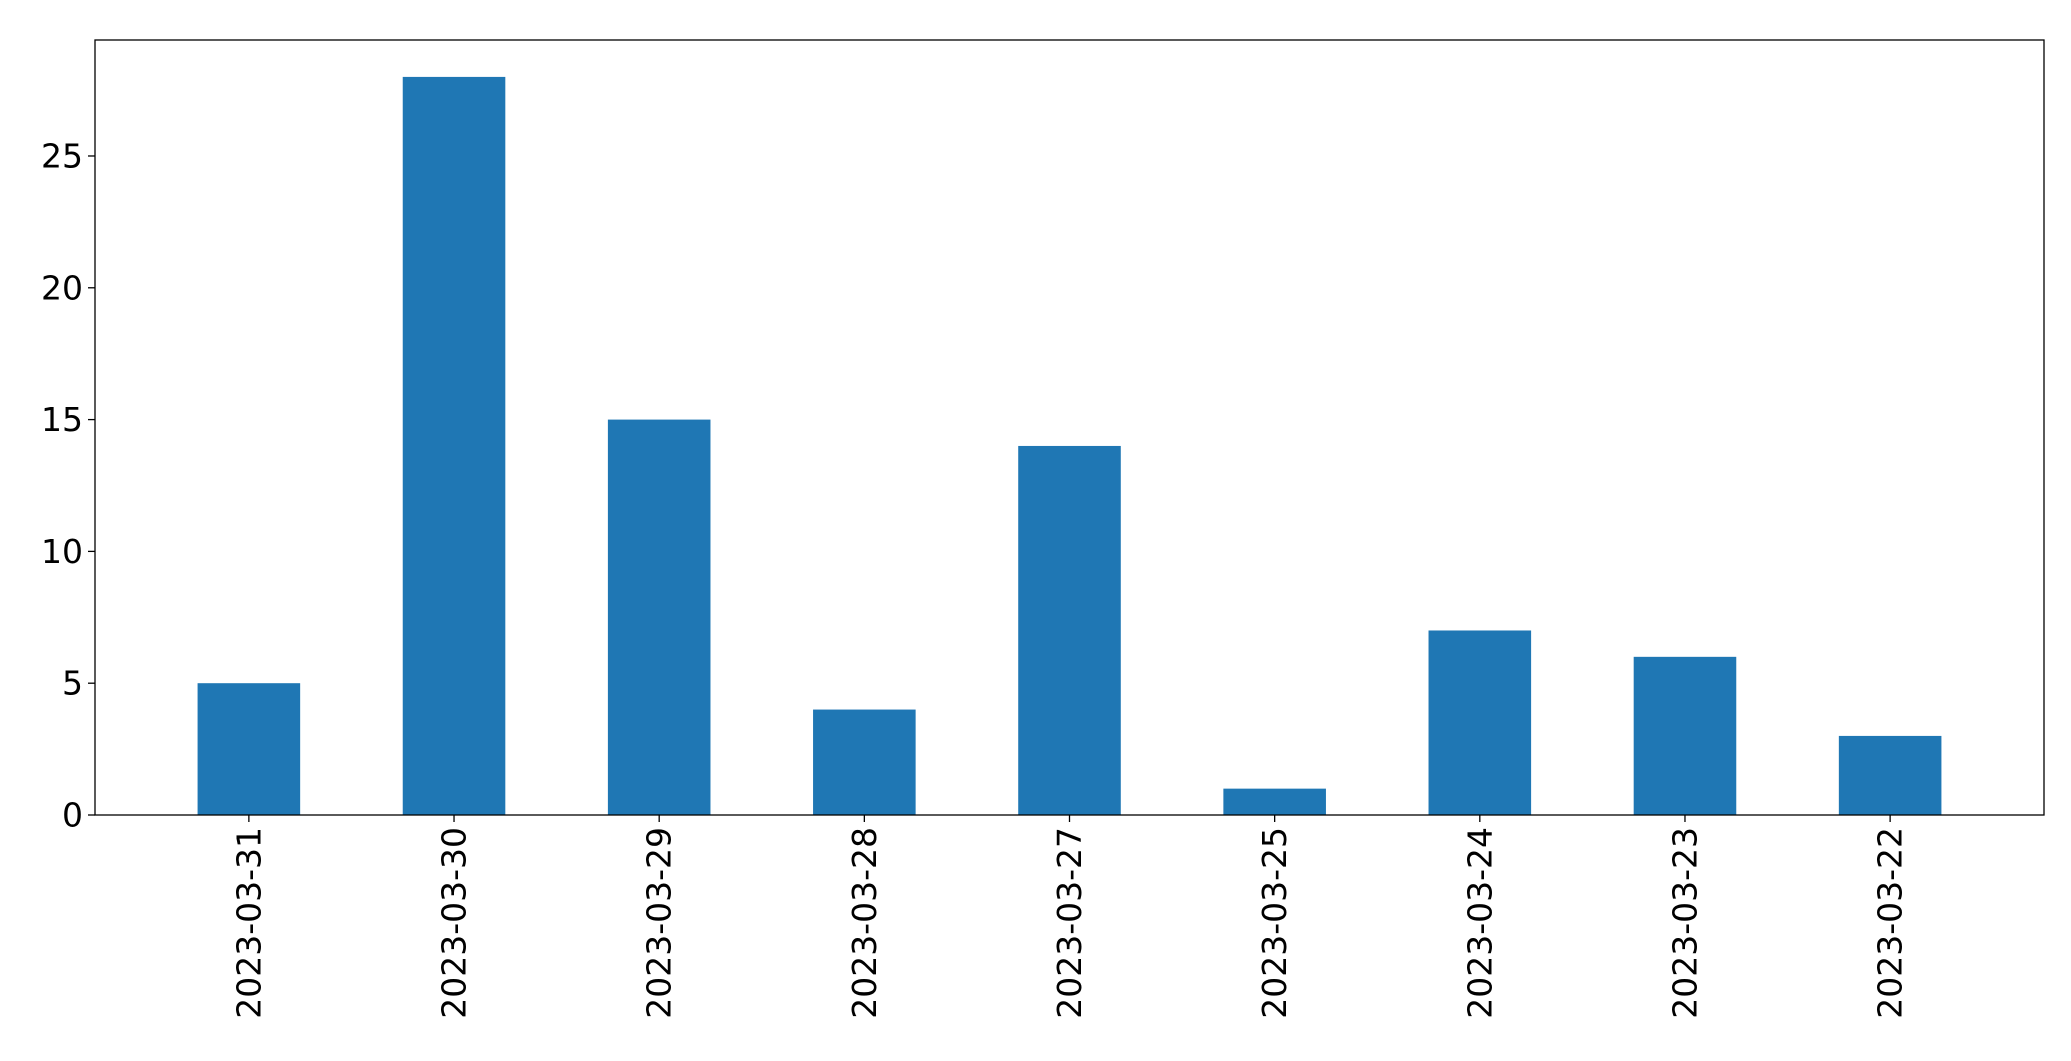 The height and width of the screenshot is (1061, 2071). What do you see at coordinates (62, 287) in the screenshot?
I see `y-tick-label: 20` at bounding box center [62, 287].